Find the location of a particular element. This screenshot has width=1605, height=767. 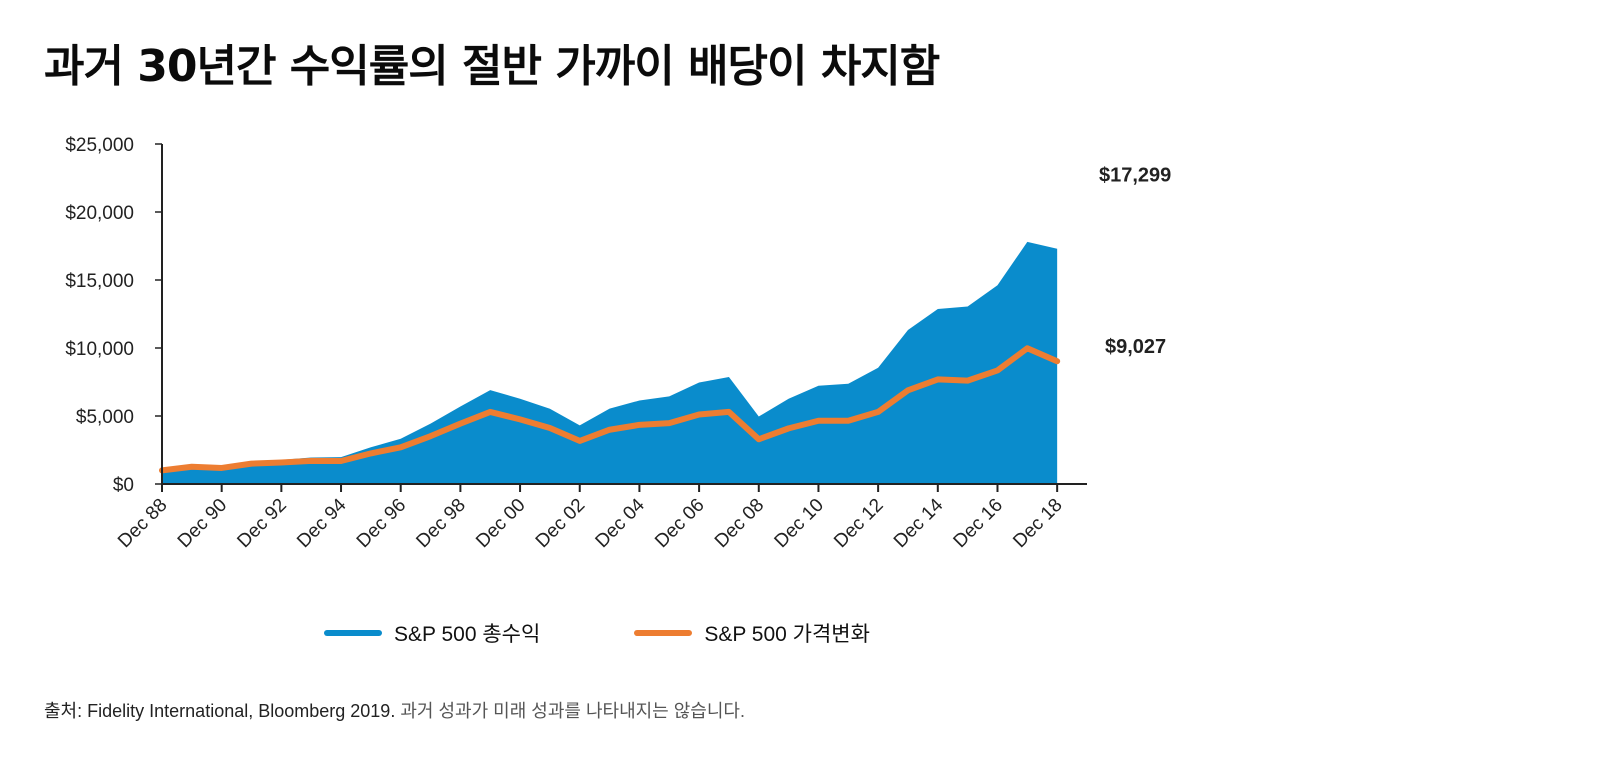

series-price-change-line is located at coordinates (610, 409).